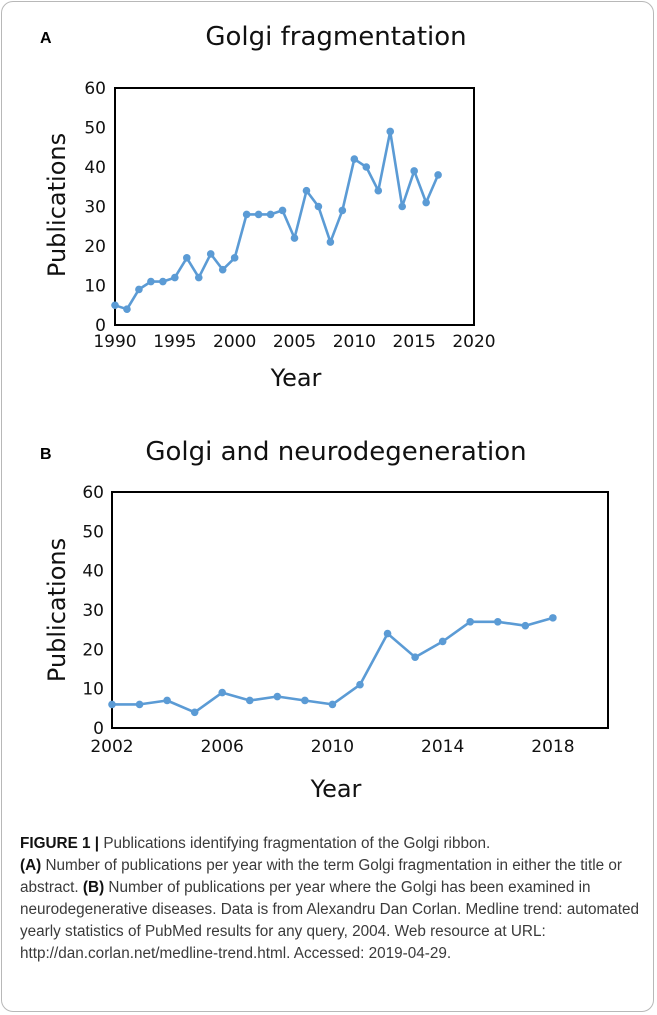 The height and width of the screenshot is (1015, 657). I want to click on panel-b-ytick-label: 50, so click(93, 532).